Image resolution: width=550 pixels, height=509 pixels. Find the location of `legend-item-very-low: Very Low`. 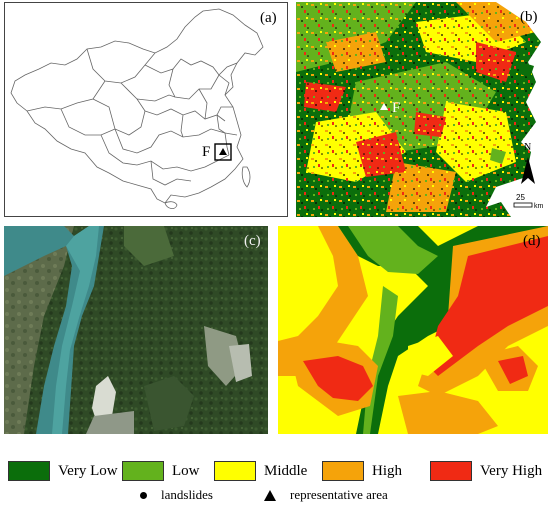

legend-item-very-low: Very Low is located at coordinates (63, 471).